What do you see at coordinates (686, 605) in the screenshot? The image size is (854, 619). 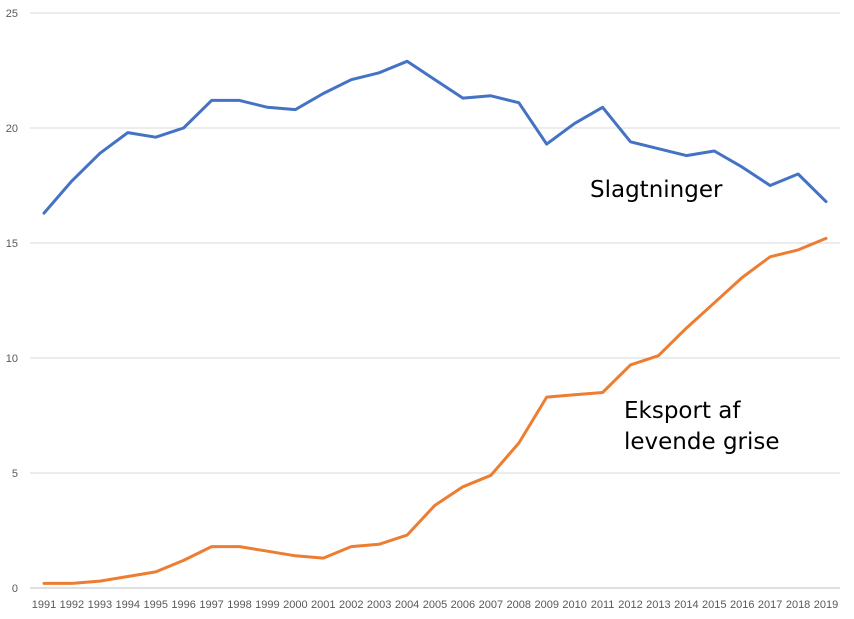 I see `x-tick-label: 2014` at bounding box center [686, 605].